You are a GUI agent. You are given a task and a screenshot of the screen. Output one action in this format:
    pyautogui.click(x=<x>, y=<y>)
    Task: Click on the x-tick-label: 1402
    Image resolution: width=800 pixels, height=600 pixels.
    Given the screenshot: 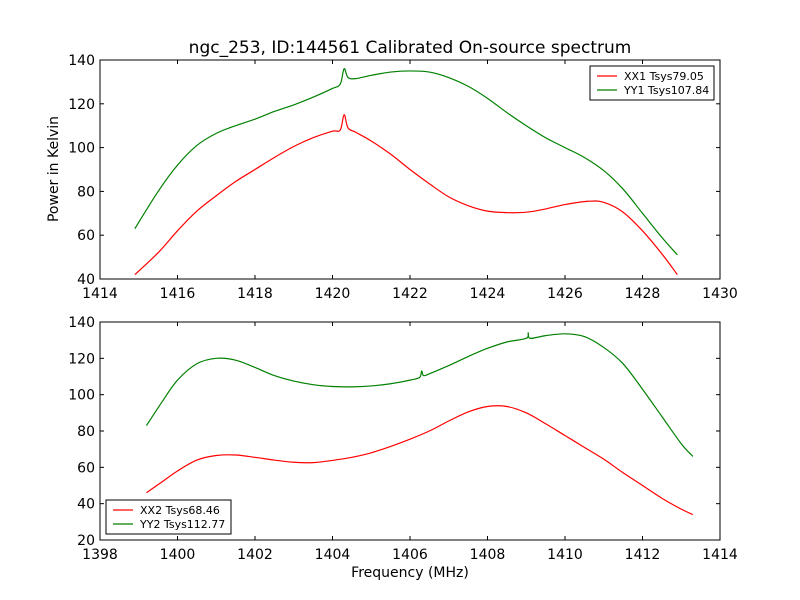 What is the action you would take?
    pyautogui.click(x=255, y=555)
    